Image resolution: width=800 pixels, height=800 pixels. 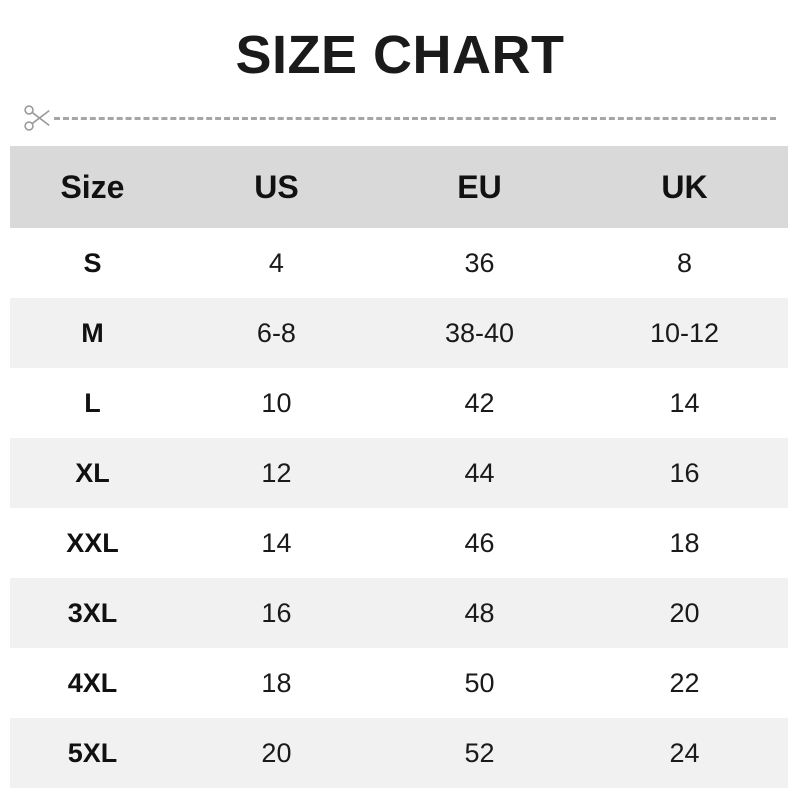 What do you see at coordinates (92, 753) in the screenshot?
I see `cell-size: 5XL` at bounding box center [92, 753].